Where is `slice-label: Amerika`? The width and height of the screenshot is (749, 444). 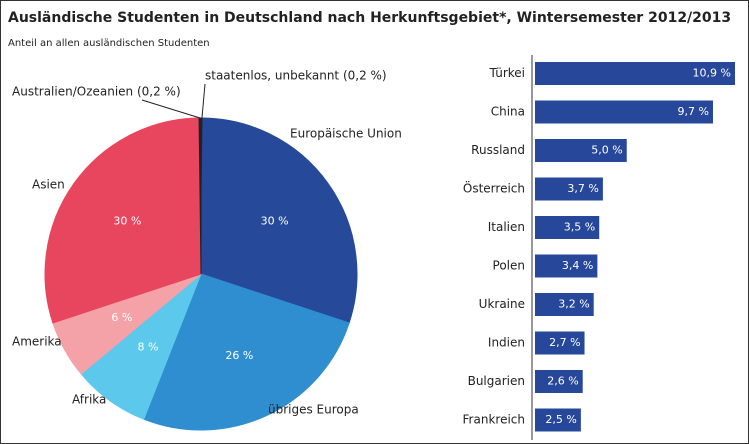 slice-label: Amerika is located at coordinates (37, 342).